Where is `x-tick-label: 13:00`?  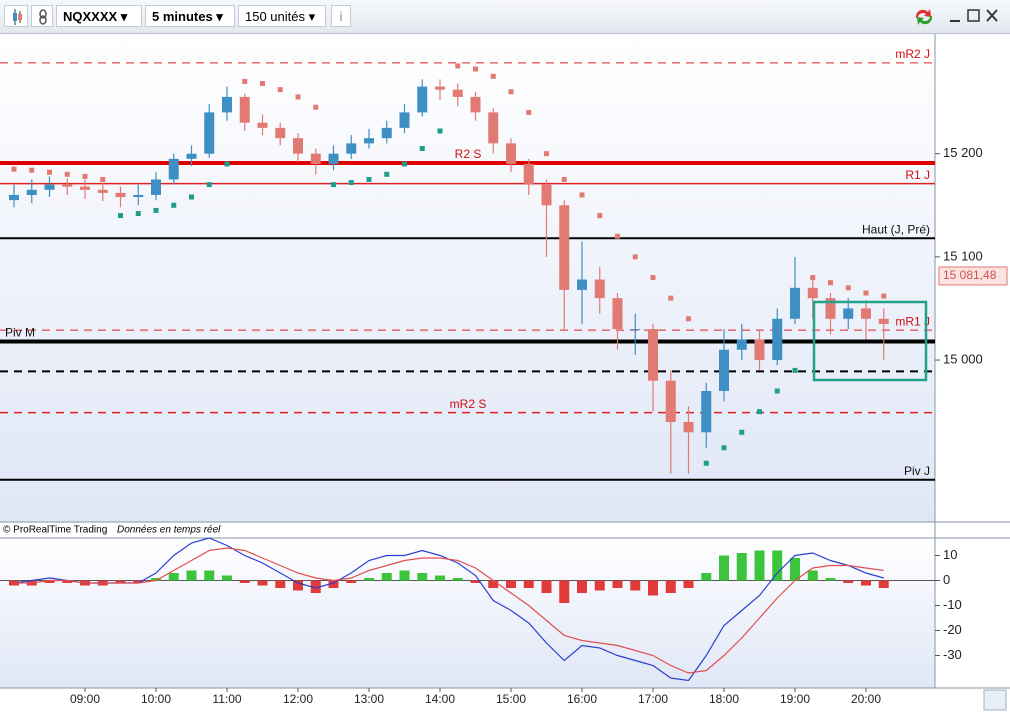
x-tick-label: 13:00 is located at coordinates (369, 699).